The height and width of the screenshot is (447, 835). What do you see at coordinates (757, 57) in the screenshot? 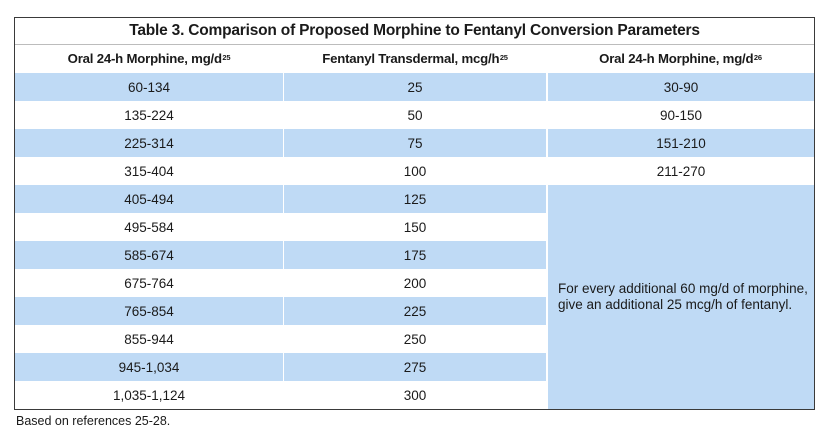
I see `header-superscript: 26` at bounding box center [757, 57].